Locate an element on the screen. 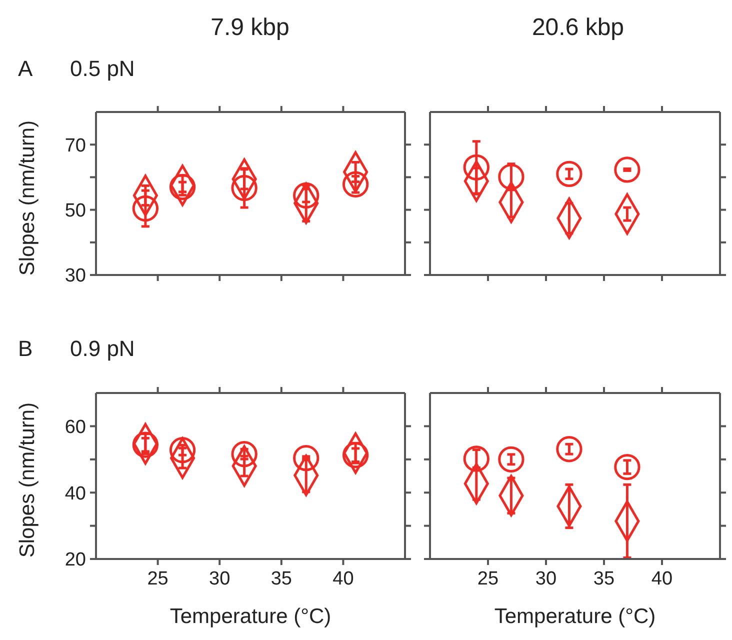  text: A is located at coordinates (25, 69).